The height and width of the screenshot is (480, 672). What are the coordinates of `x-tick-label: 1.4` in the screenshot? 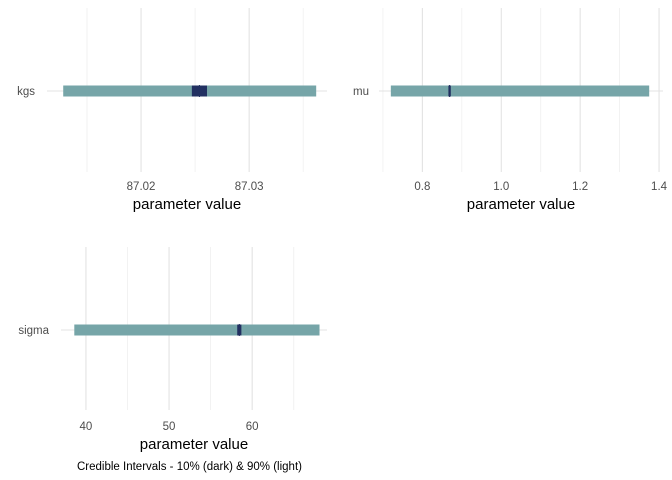 It's located at (659, 187).